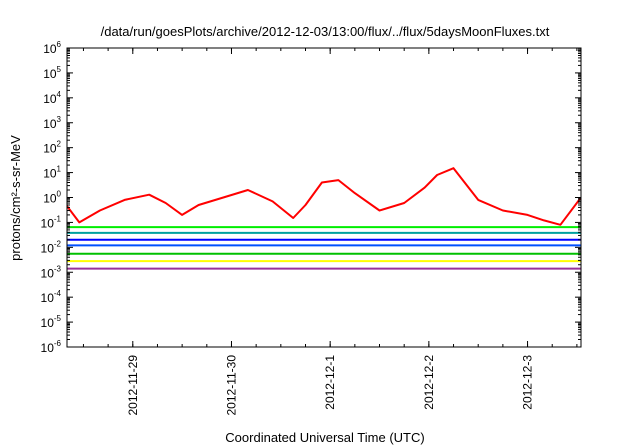  Describe the element at coordinates (52, 73) in the screenshot. I see `y-tick-label: 10⁵` at that location.